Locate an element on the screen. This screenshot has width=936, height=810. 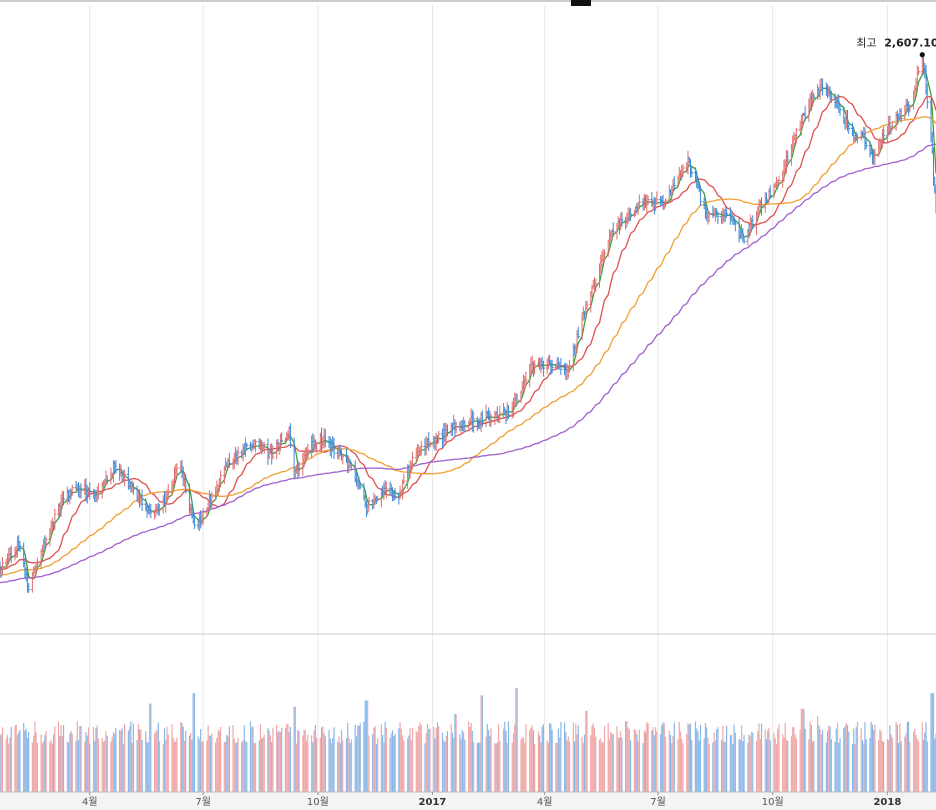
x-tick-label-7: 2018 is located at coordinates (887, 802).